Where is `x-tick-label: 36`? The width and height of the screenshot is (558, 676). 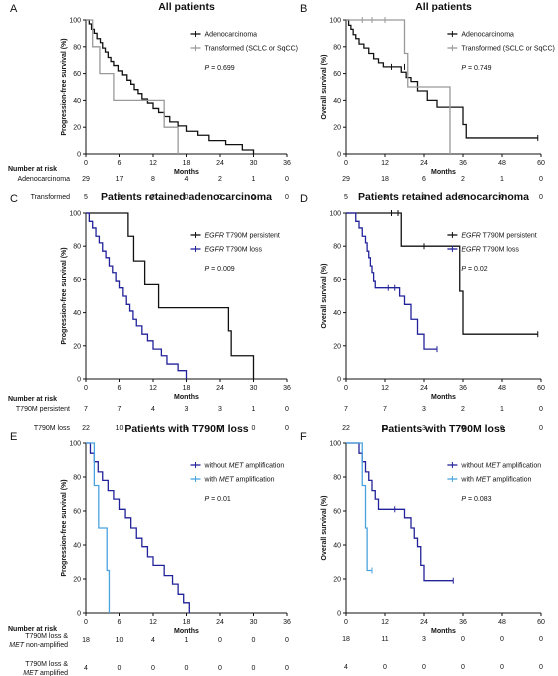 x-tick-label: 36 is located at coordinates (287, 388).